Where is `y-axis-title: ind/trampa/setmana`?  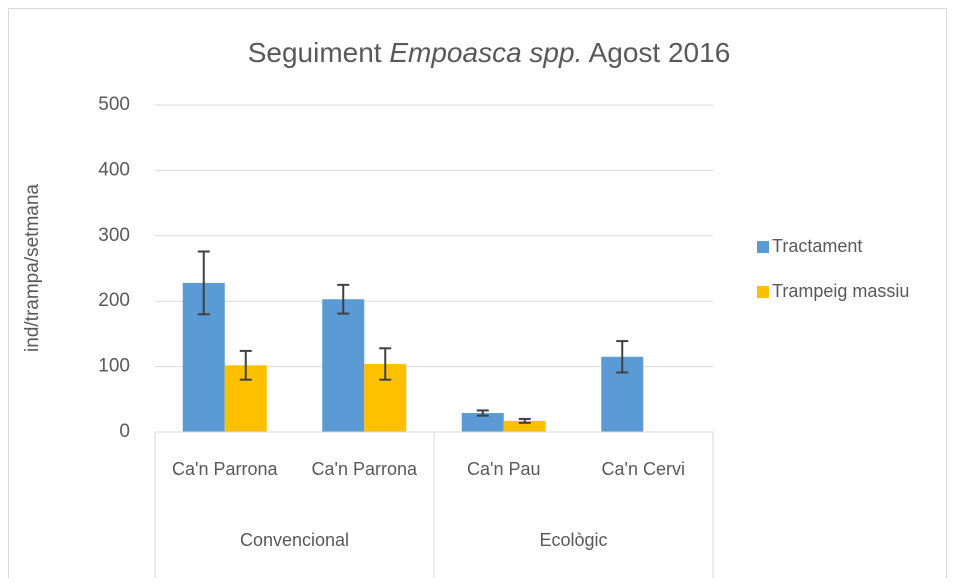
y-axis-title: ind/trampa/setmana is located at coordinates (32, 268).